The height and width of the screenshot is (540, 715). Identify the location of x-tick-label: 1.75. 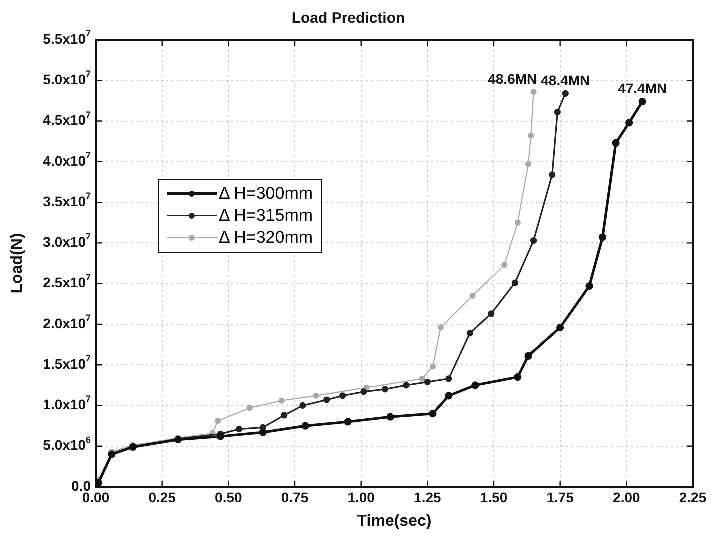
(560, 497).